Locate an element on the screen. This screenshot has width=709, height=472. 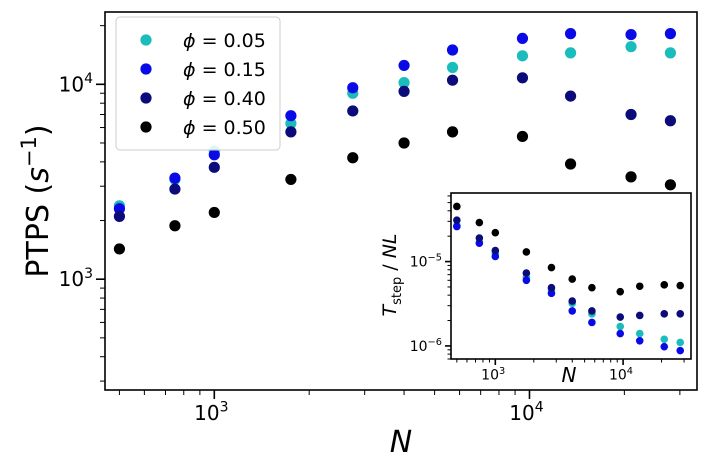
inset-x-axis-label: N is located at coordinates (569, 375).